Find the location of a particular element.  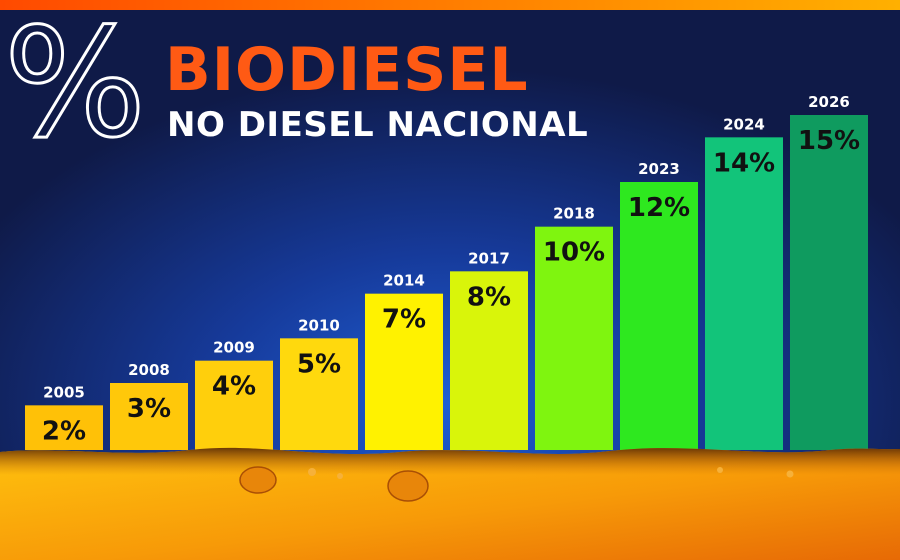

oil-surface-edge is located at coordinates (450, 461).